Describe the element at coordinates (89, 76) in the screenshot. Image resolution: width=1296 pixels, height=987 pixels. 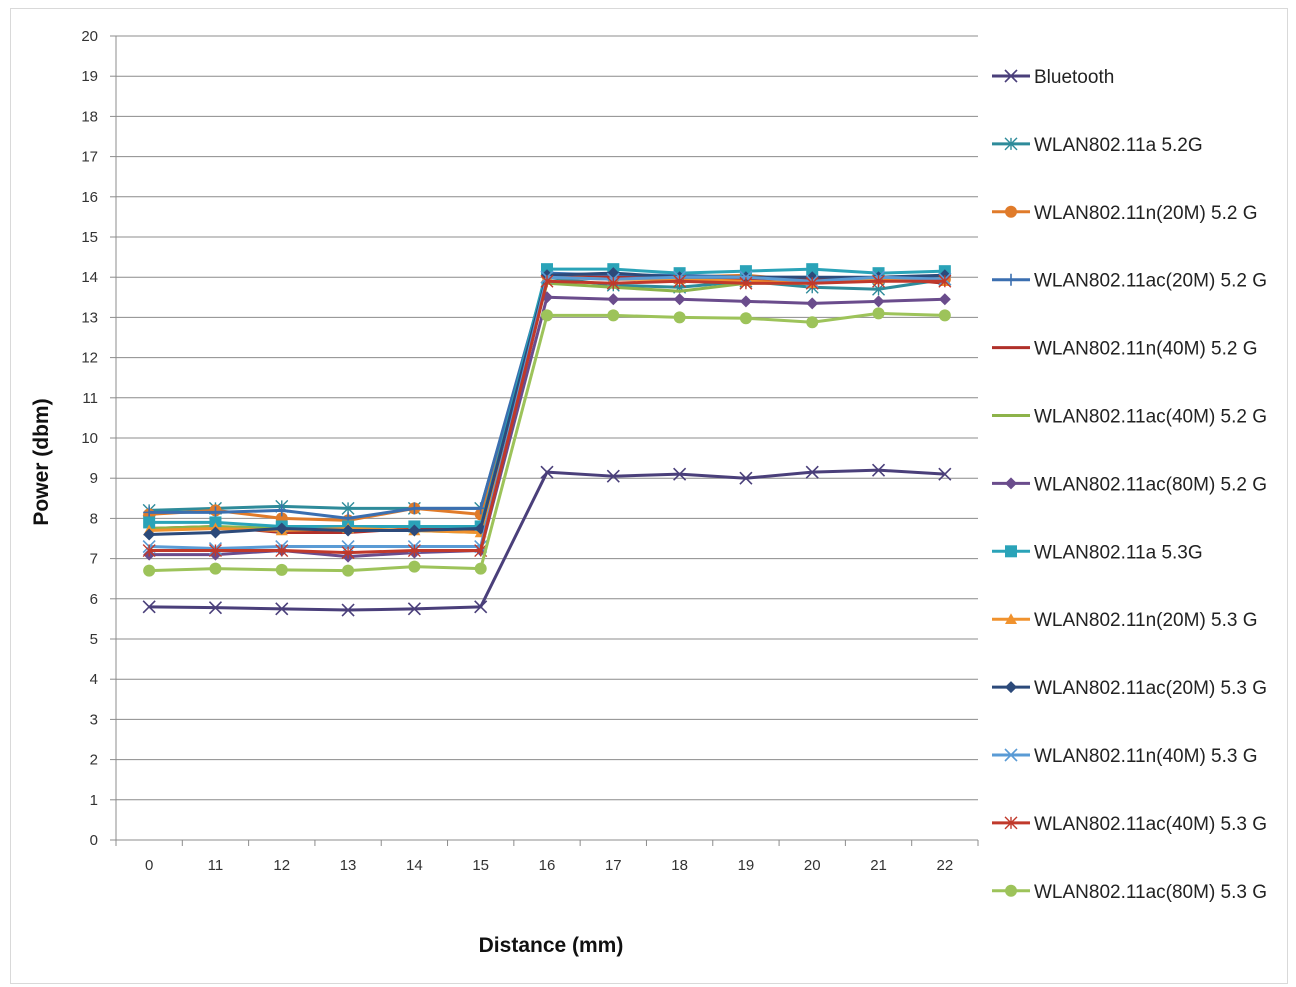
I see `y-tick-label: 19` at that location.